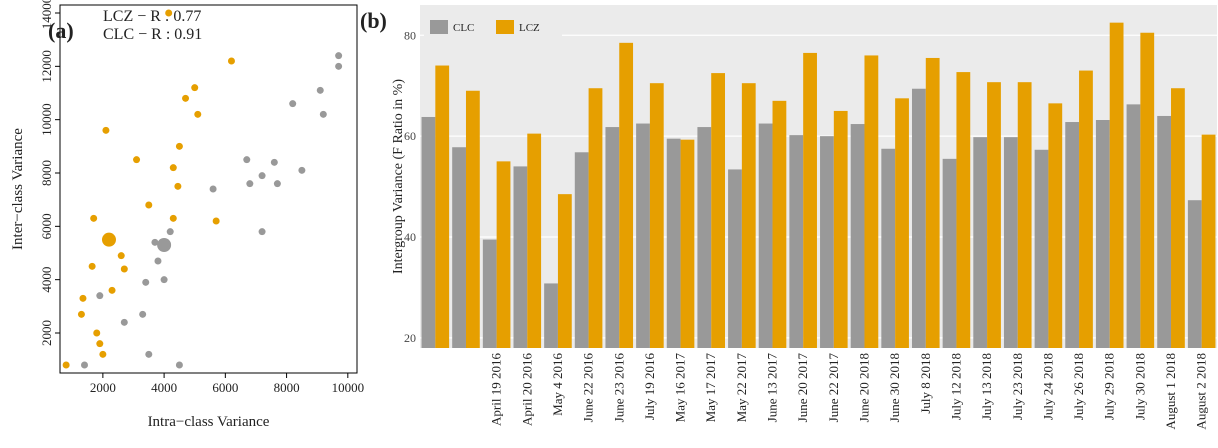 This screenshot has height=448, width=1218. Describe the element at coordinates (398, 176) in the screenshot. I see `y-axis-label: Intergroup Variance (F Ratio in %)` at that location.